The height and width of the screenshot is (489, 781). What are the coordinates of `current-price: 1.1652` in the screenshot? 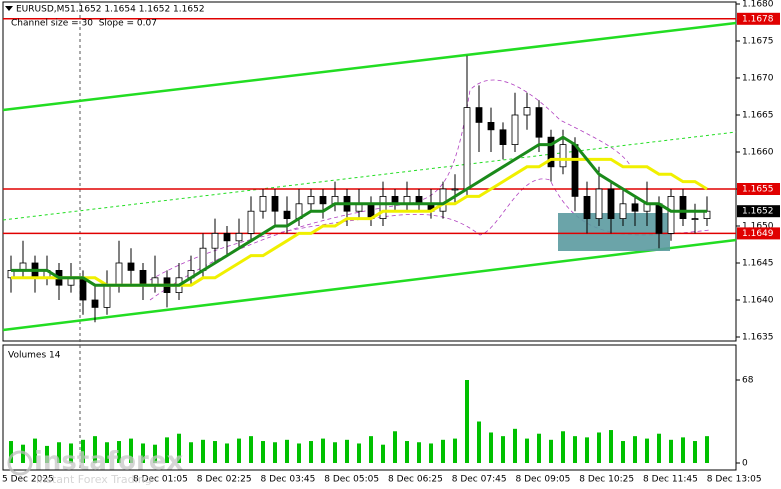 It's located at (758, 212).